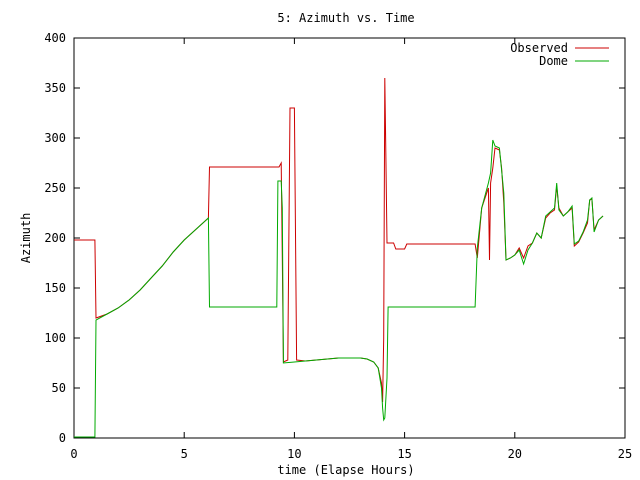  What do you see at coordinates (55, 38) in the screenshot?
I see `y-tick-label: 400` at bounding box center [55, 38].